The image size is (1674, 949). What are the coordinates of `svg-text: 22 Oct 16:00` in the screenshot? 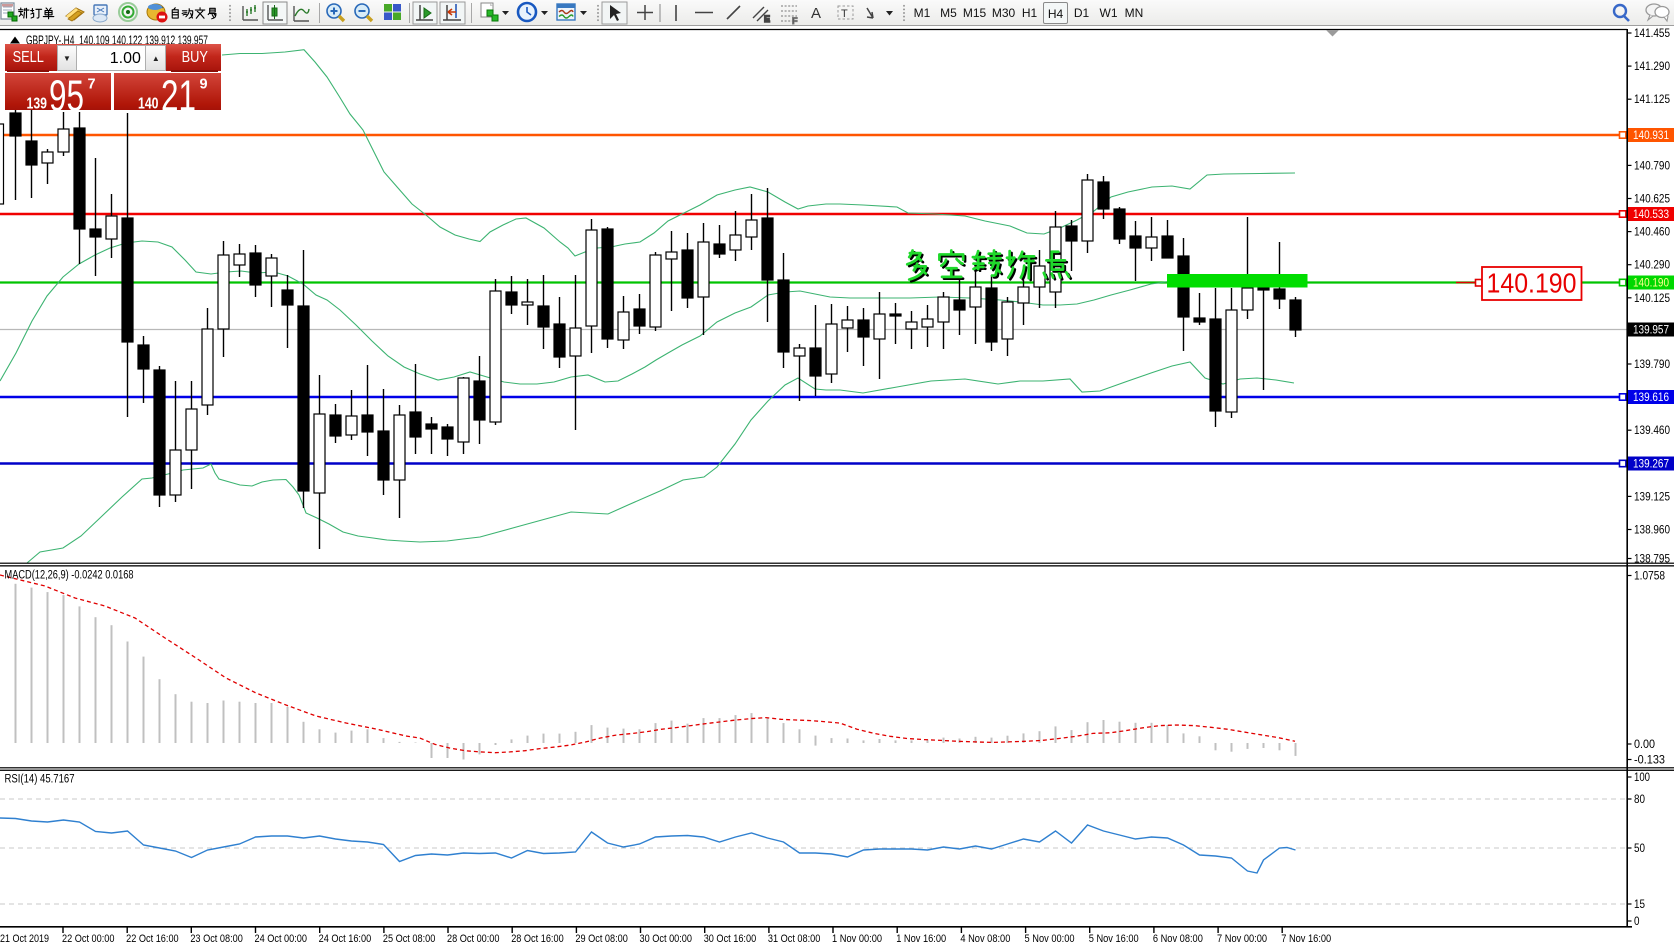 It's located at (152, 939).